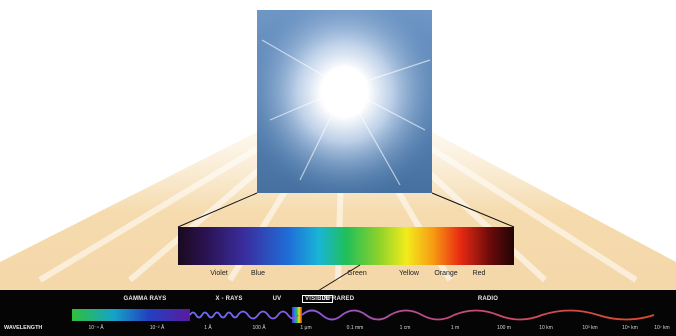 Image resolution: width=676 pixels, height=336 pixels. Describe the element at coordinates (23, 328) in the screenshot. I see `wavelength-label: WAVELENGTH` at that location.